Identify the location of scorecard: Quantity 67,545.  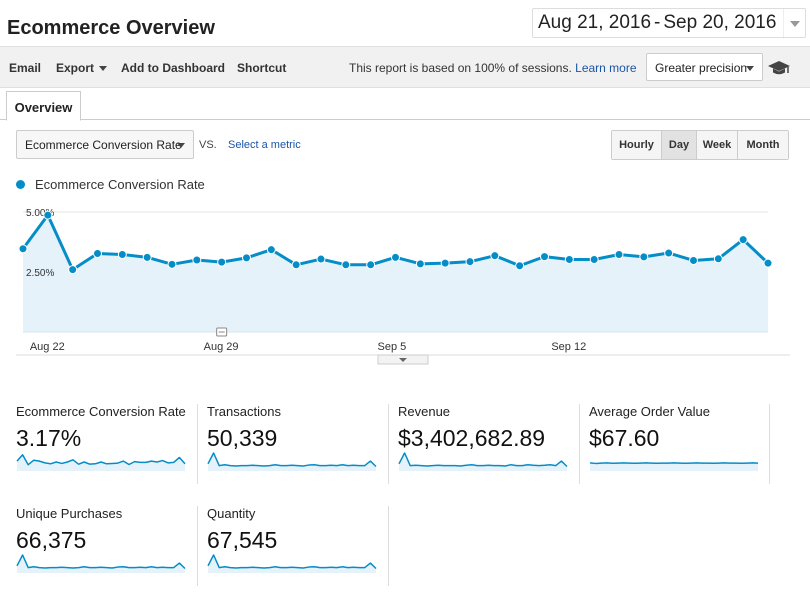
(295, 547).